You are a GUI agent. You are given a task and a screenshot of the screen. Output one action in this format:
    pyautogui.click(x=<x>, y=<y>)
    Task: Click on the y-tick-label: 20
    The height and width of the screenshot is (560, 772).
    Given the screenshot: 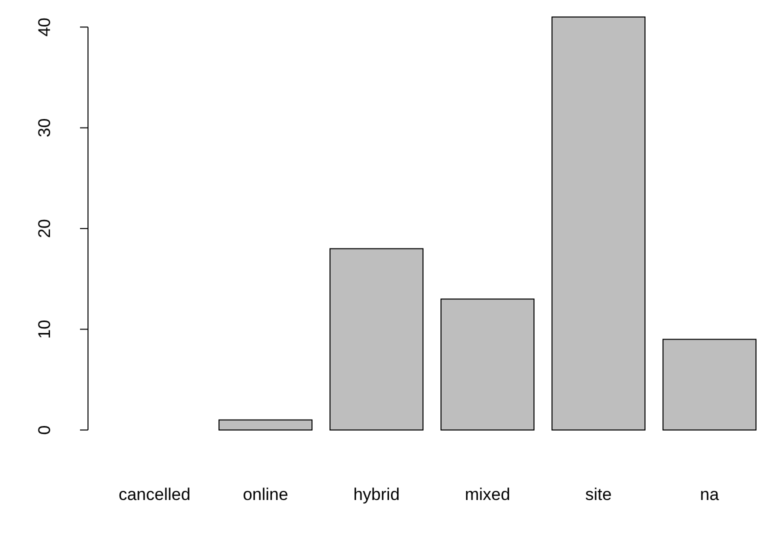 What is the action you would take?
    pyautogui.click(x=44, y=228)
    